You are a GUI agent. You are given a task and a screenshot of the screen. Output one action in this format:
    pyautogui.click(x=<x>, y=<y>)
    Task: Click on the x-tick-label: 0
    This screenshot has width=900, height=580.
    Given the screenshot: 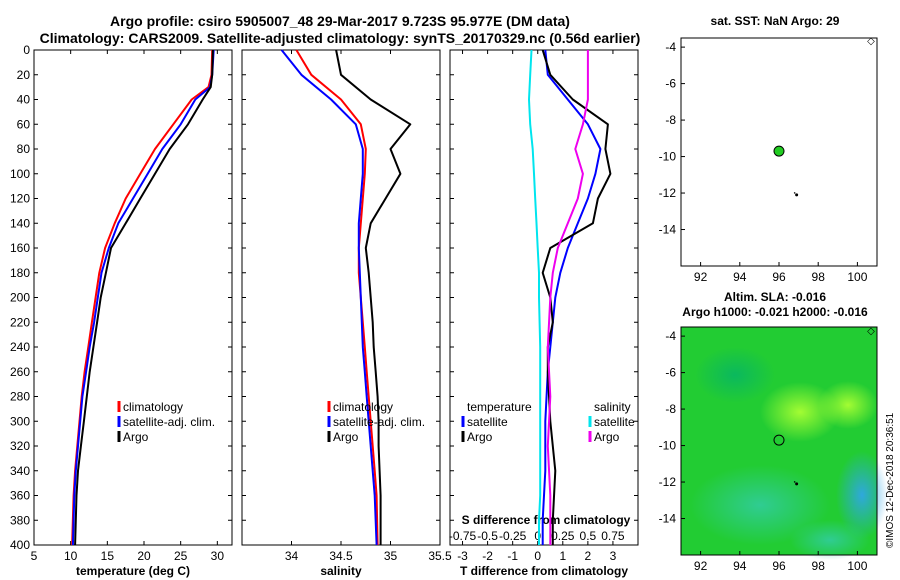 What is the action you would take?
    pyautogui.click(x=537, y=556)
    